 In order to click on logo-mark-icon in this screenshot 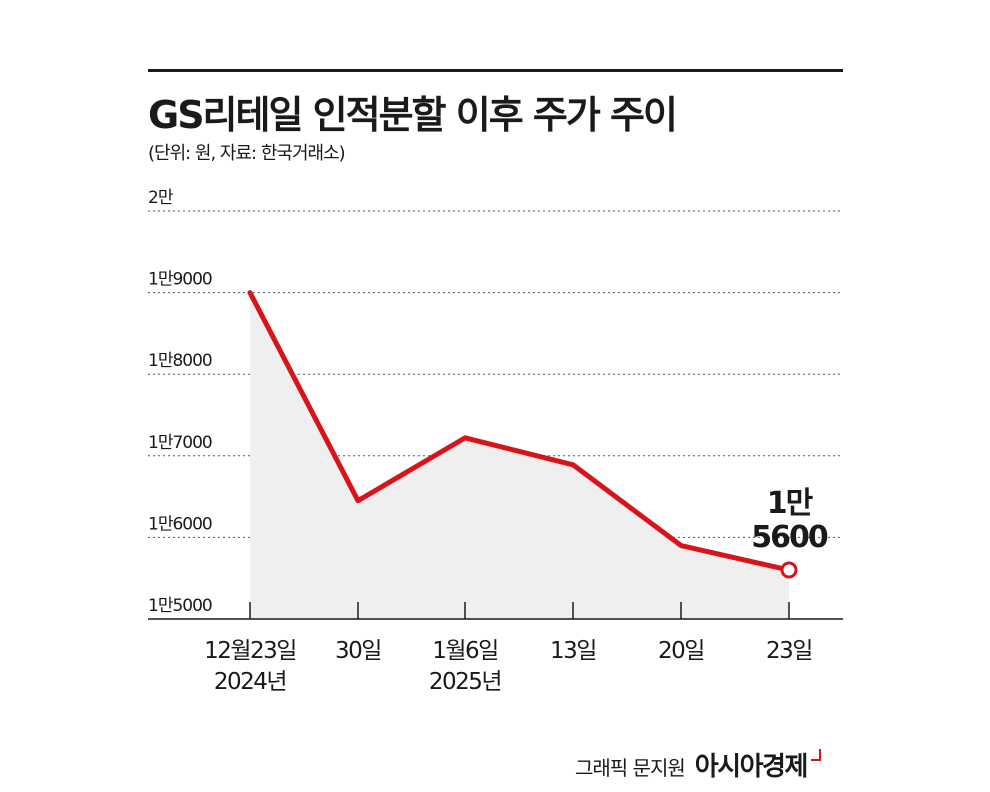, I will do `click(815, 755)`.